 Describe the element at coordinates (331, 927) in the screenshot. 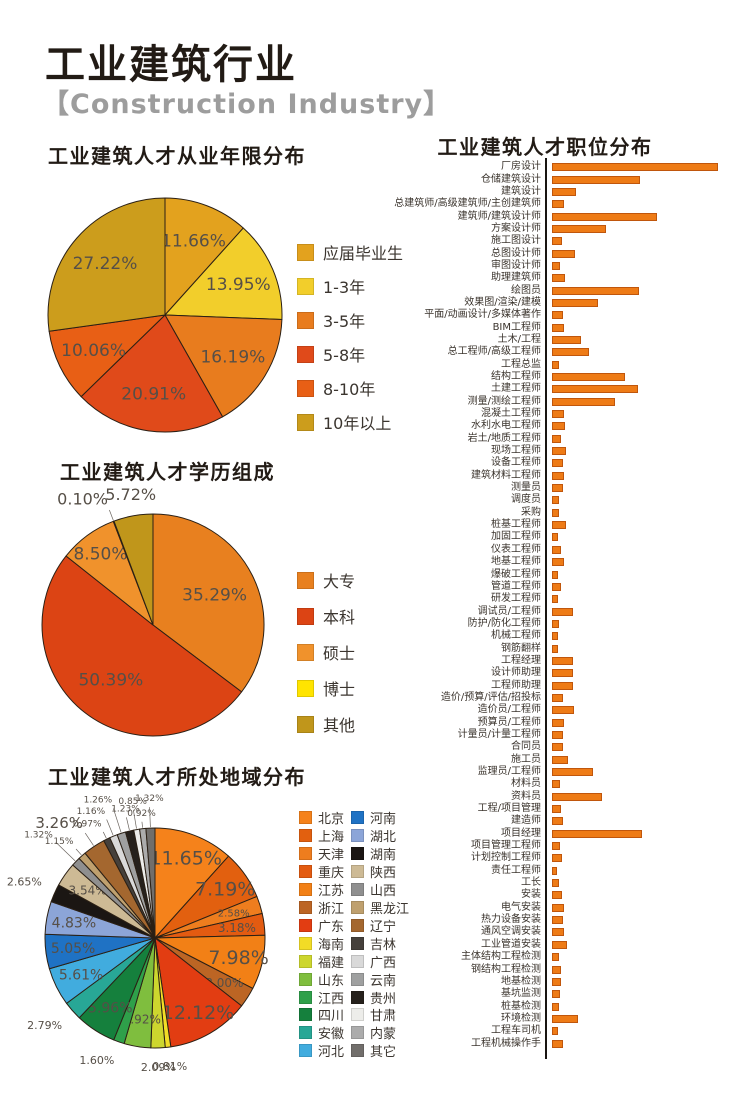

I see `legend-label: 广东` at that location.